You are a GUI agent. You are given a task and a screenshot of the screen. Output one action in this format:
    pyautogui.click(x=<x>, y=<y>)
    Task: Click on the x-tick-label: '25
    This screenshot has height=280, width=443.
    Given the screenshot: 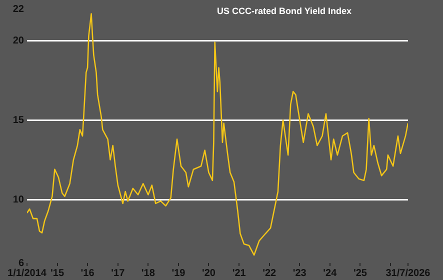 What is the action you would take?
    pyautogui.click(x=360, y=273)
    